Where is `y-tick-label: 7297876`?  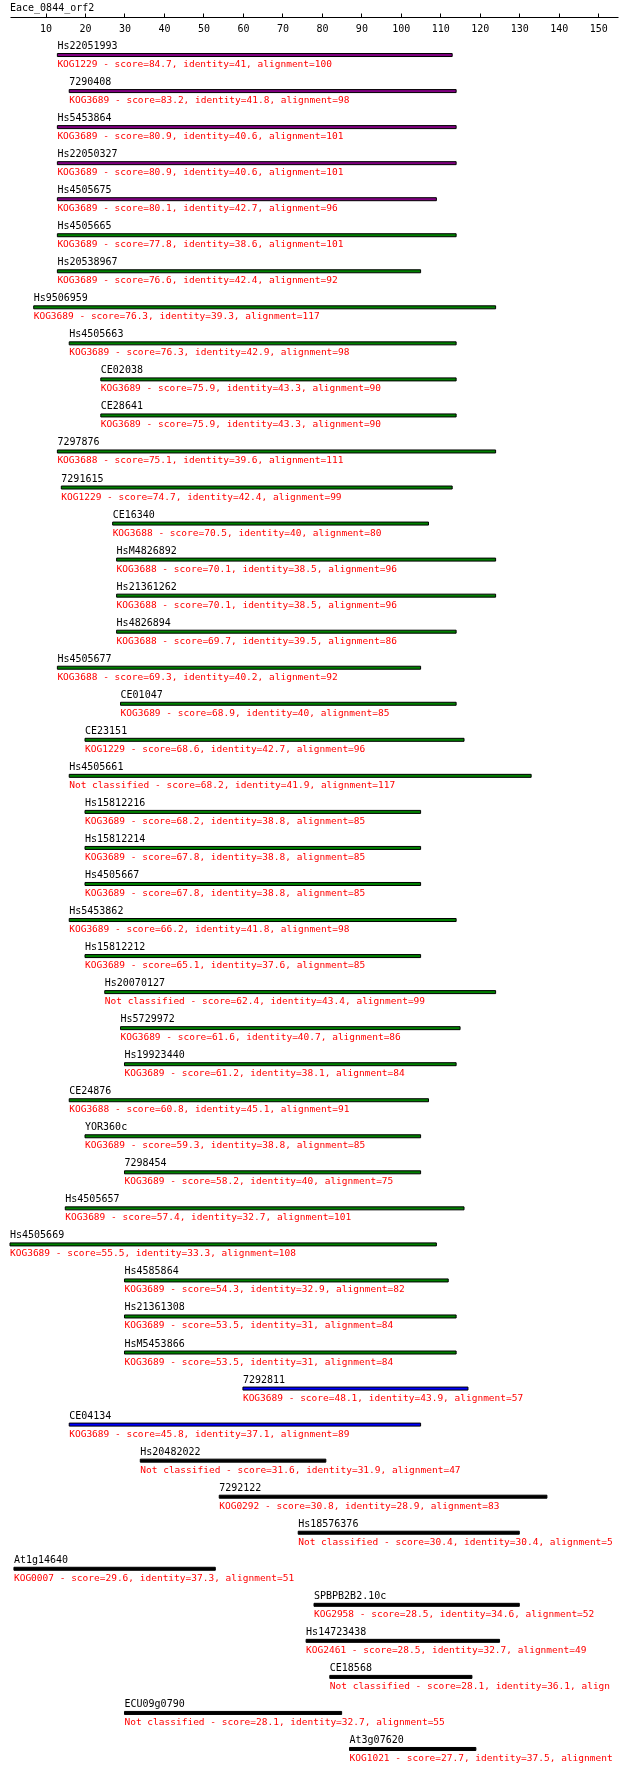 y-tick-label: 7297876 is located at coordinates (78, 442).